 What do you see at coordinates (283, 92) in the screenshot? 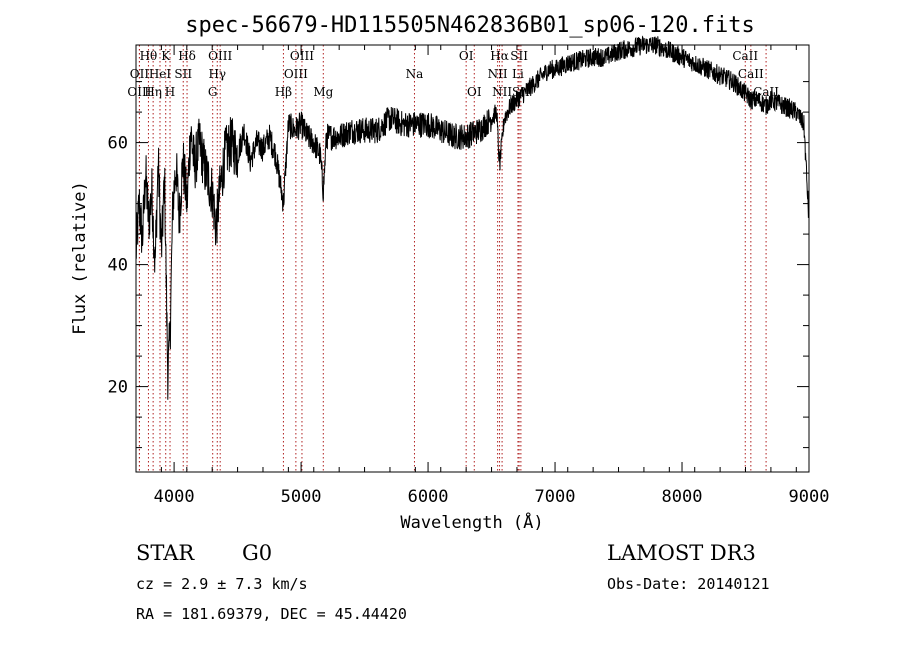
I see `spectral-line-label: Hβ` at bounding box center [283, 92].